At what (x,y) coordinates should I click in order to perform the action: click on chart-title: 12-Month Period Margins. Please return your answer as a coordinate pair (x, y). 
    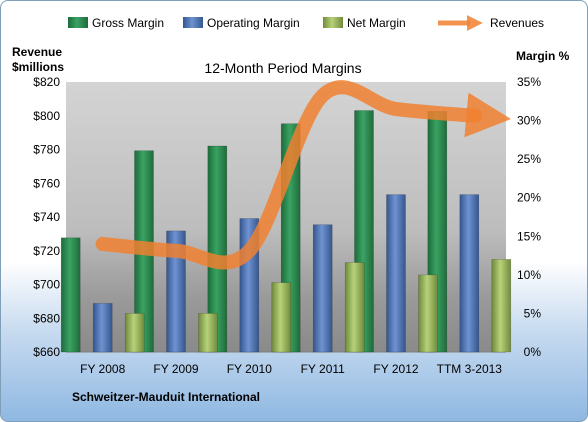
    Looking at the image, I should click on (282, 68).